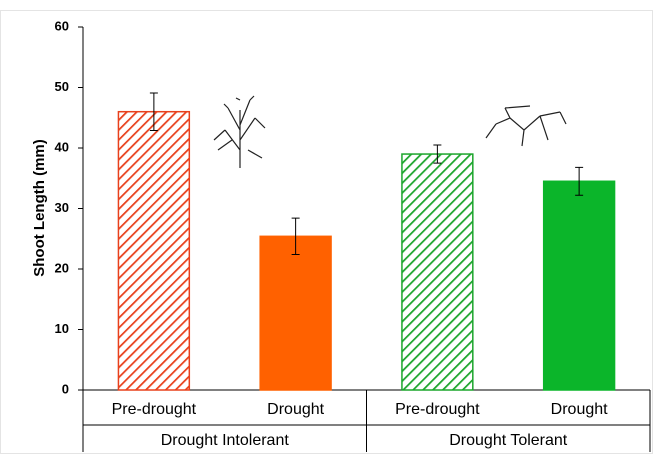 The width and height of the screenshot is (653, 454). Describe the element at coordinates (62, 328) in the screenshot. I see `y-tick-label: 10` at that location.